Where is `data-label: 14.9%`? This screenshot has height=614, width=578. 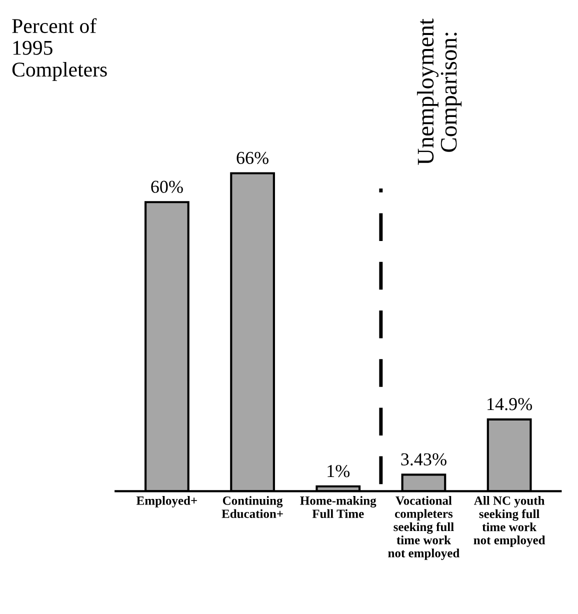
data-label: 14.9% is located at coordinates (510, 404).